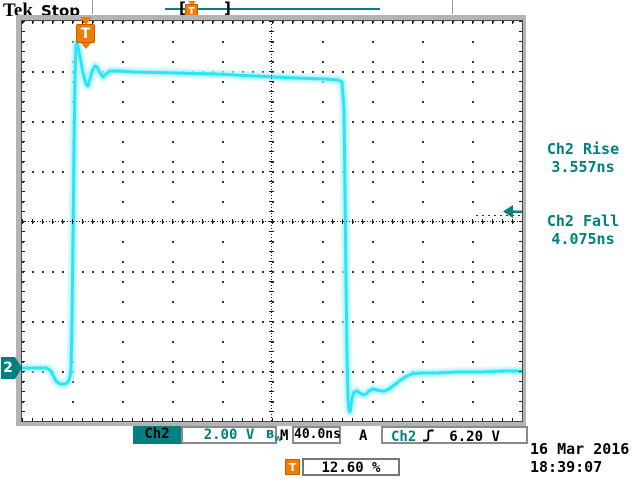 The width and height of the screenshot is (640, 480). I want to click on timebase-readout: 40.0ns, so click(316, 435).